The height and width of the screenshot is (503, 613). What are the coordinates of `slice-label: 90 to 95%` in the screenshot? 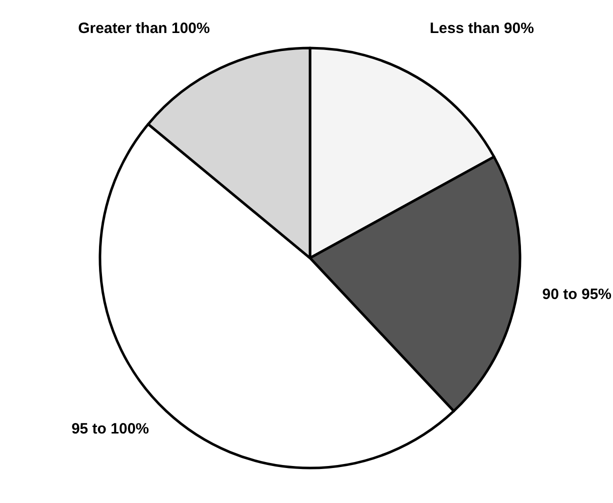 It's located at (577, 294).